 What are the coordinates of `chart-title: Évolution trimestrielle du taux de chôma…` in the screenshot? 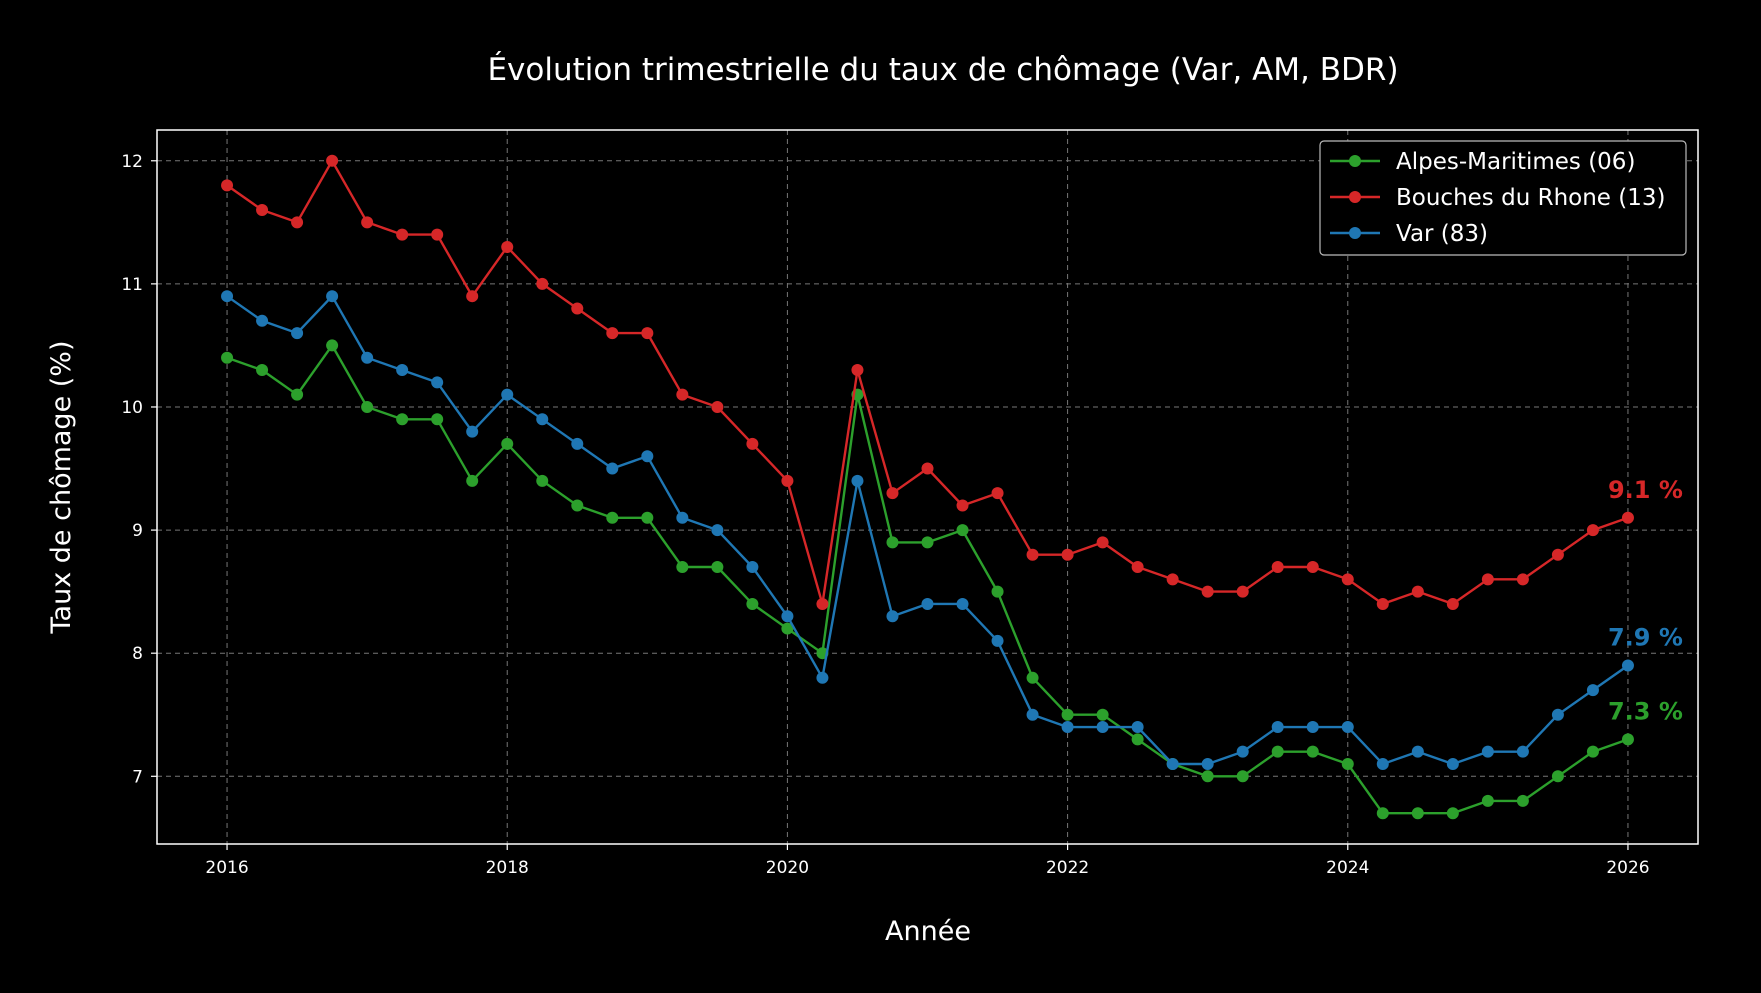 It's located at (942, 70).